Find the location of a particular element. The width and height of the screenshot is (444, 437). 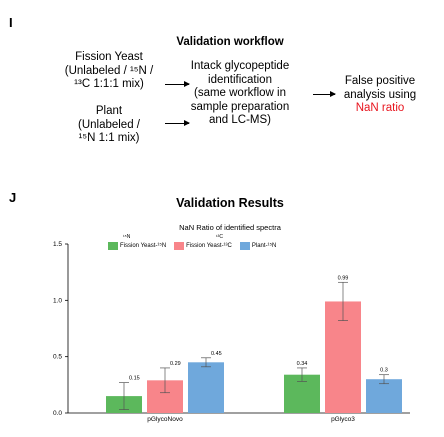

step-line: (same workflow in is located at coordinates (240, 93).